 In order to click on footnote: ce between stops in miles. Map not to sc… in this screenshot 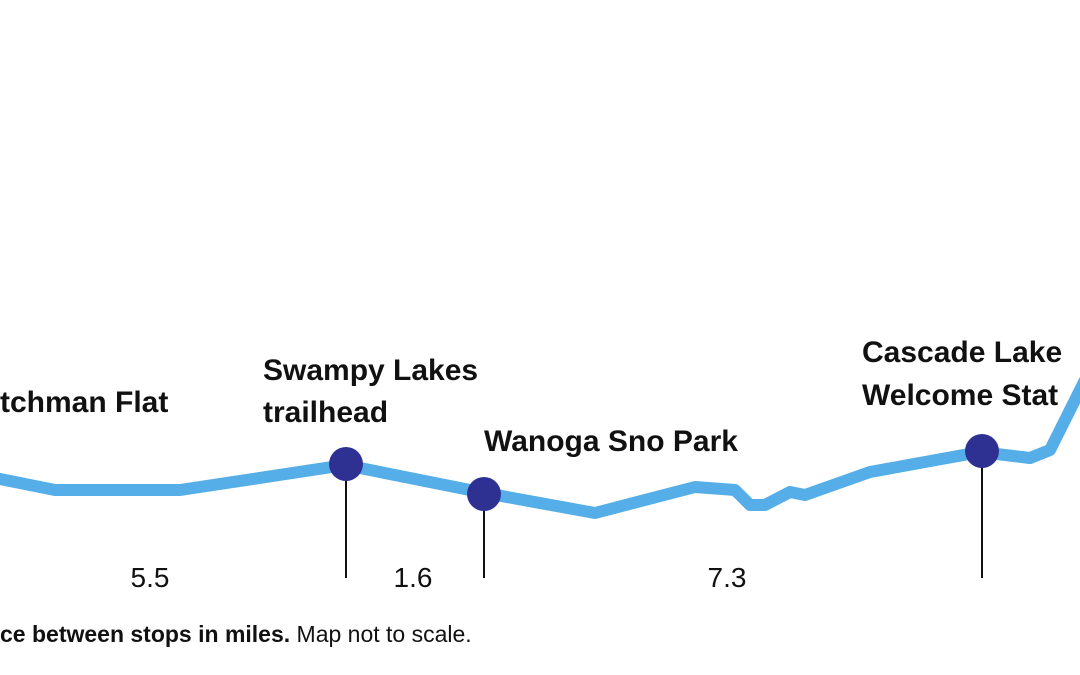, I will do `click(236, 634)`.